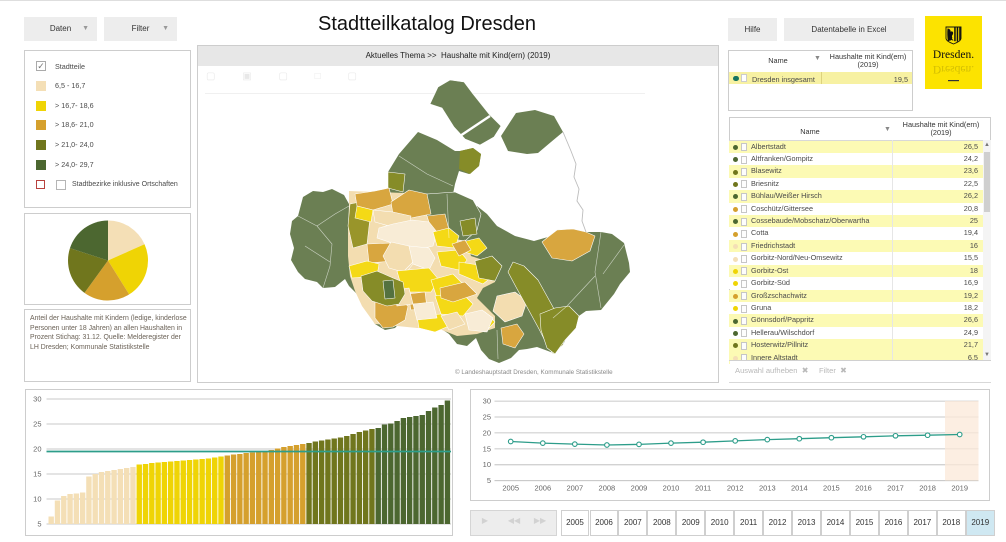  What do you see at coordinates (574, 488) in the screenshot?
I see `svg-text: 2007` at bounding box center [574, 488].